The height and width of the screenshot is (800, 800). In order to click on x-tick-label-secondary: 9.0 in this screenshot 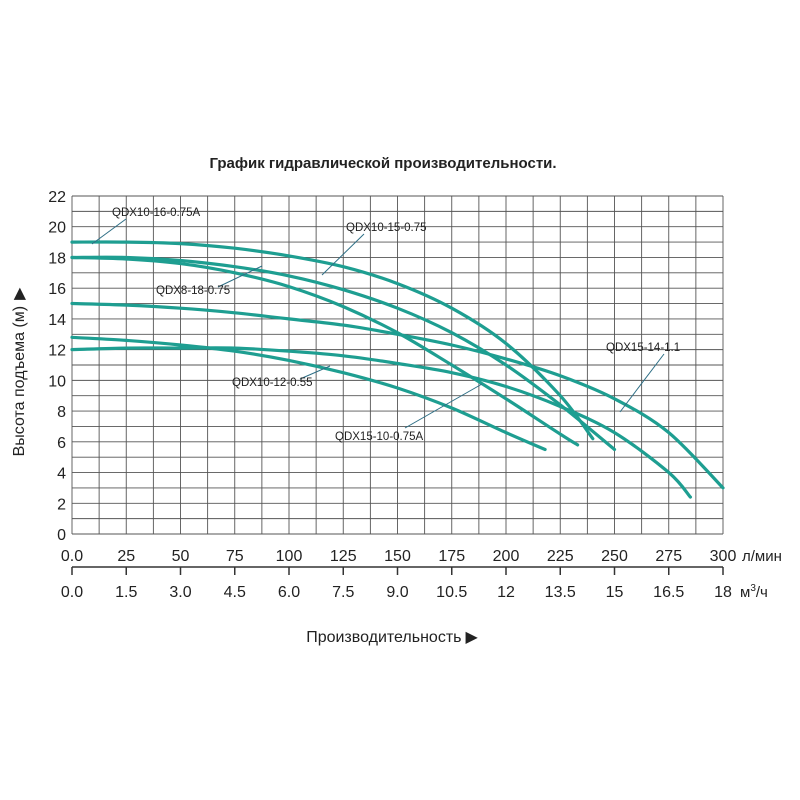, I will do `click(397, 592)`.